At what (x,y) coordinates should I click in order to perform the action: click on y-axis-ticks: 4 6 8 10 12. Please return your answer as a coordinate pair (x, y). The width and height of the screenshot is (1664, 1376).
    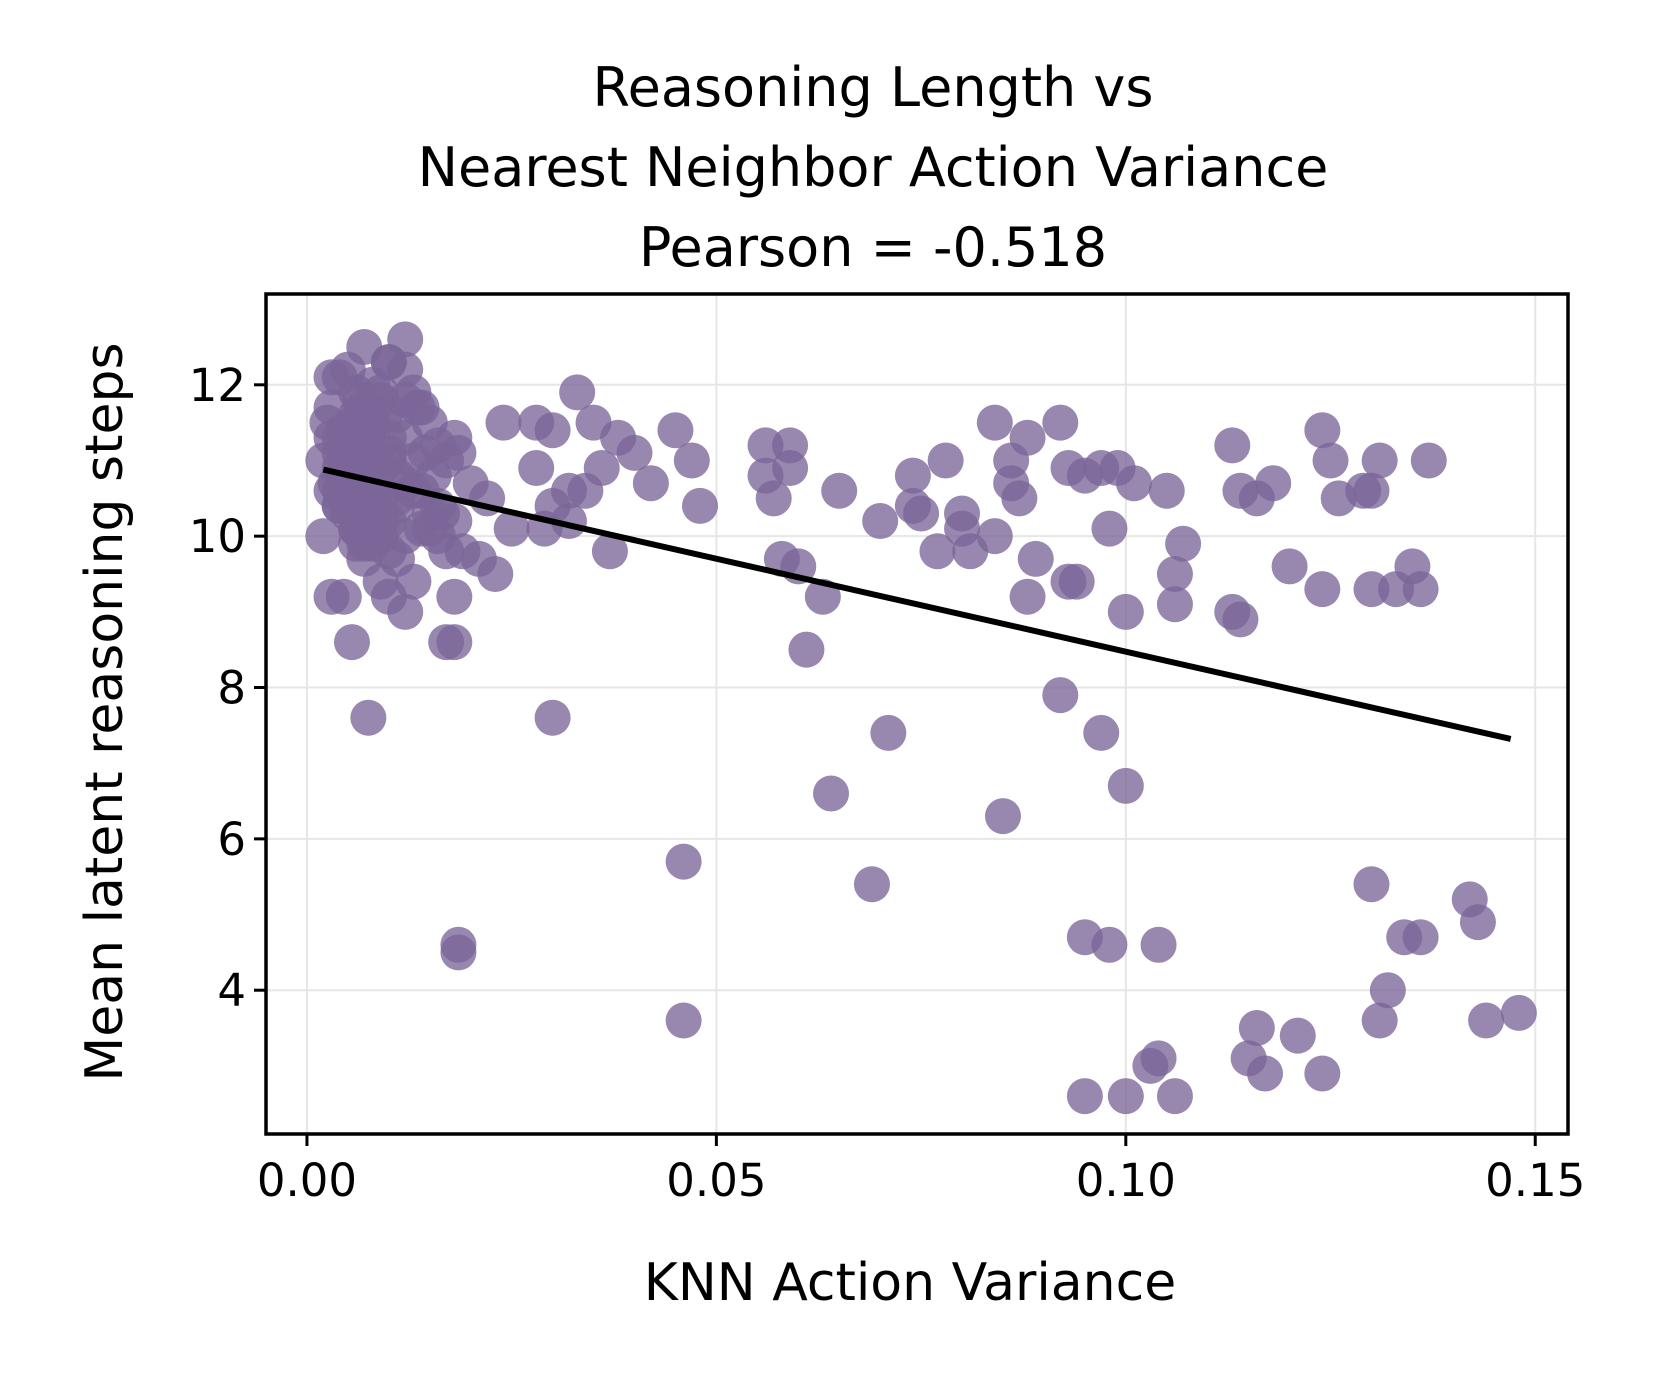
    Looking at the image, I should click on (227, 688).